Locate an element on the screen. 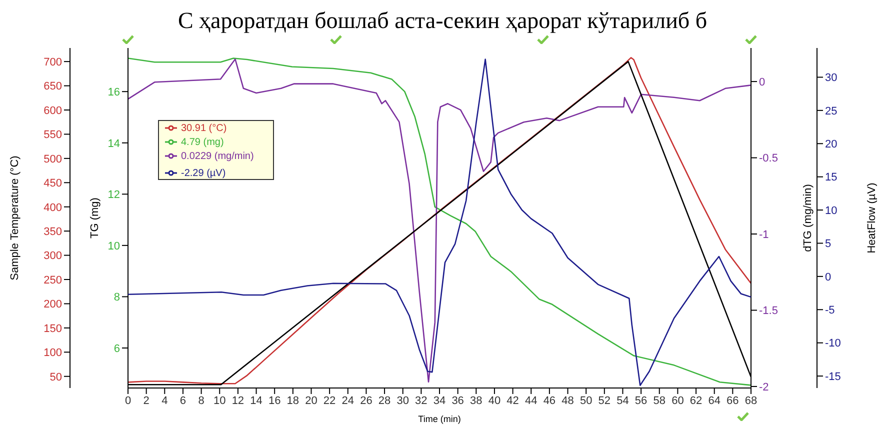 Image resolution: width=885 pixels, height=434 pixels. x-tick-label: 36 is located at coordinates (458, 400).